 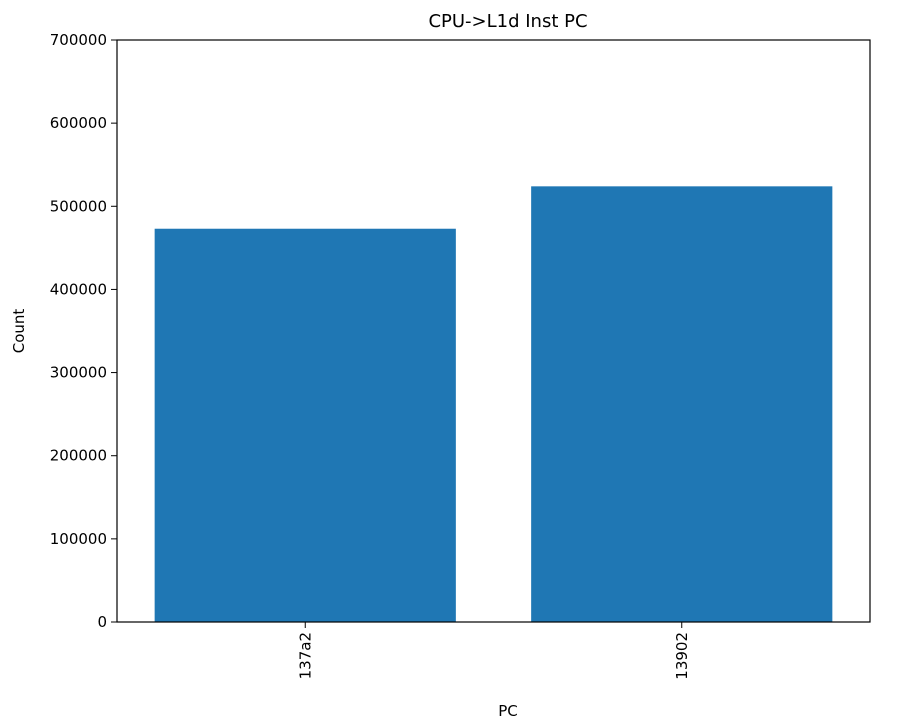 I want to click on y-tick-label: 300000, so click(x=78, y=373).